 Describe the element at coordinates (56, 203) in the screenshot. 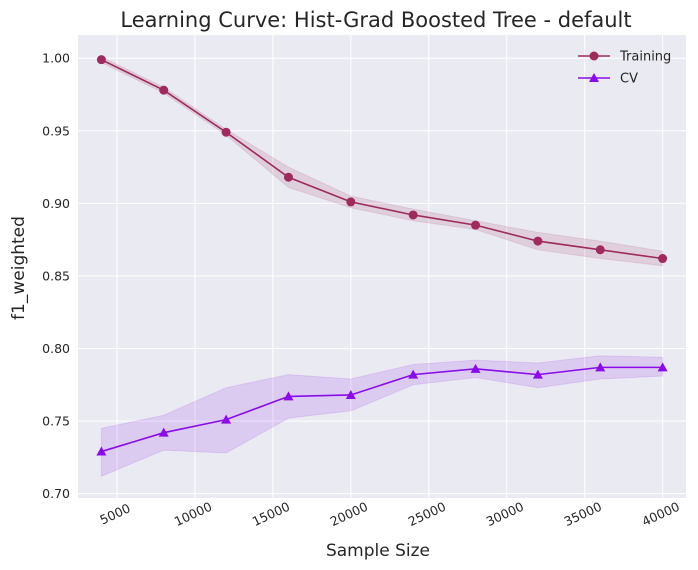

I see `y-tick-label: 0.90` at that location.